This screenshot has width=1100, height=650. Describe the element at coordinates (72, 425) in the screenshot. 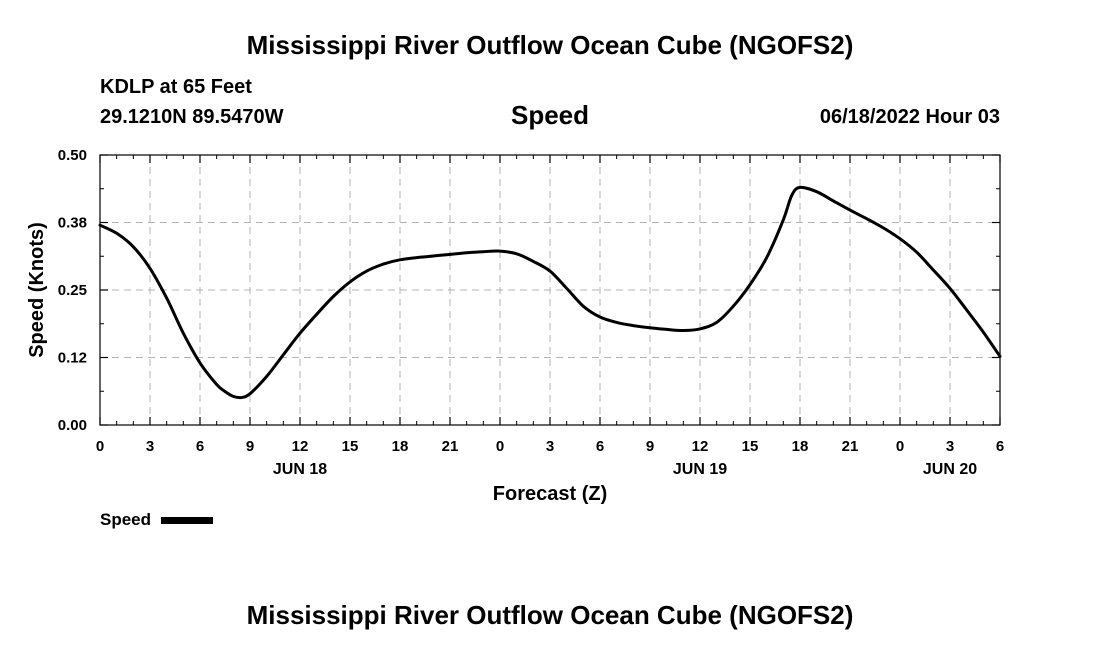

I see `y-tick-label: 0.00` at that location.